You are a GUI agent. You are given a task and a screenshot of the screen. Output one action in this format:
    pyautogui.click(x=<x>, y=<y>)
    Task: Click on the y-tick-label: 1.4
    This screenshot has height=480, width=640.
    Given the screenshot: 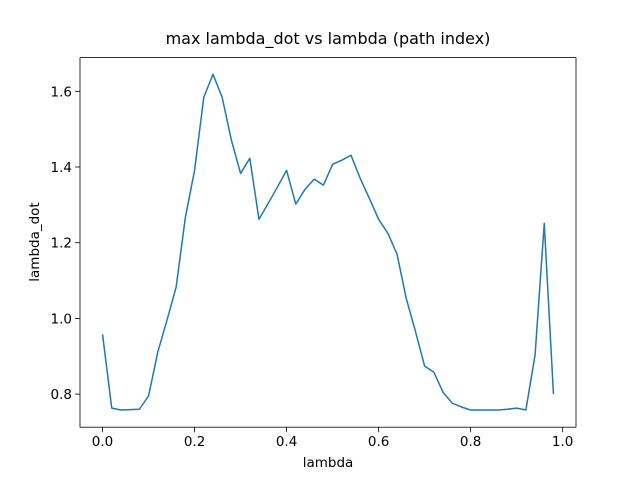 What is the action you would take?
    pyautogui.click(x=61, y=168)
    